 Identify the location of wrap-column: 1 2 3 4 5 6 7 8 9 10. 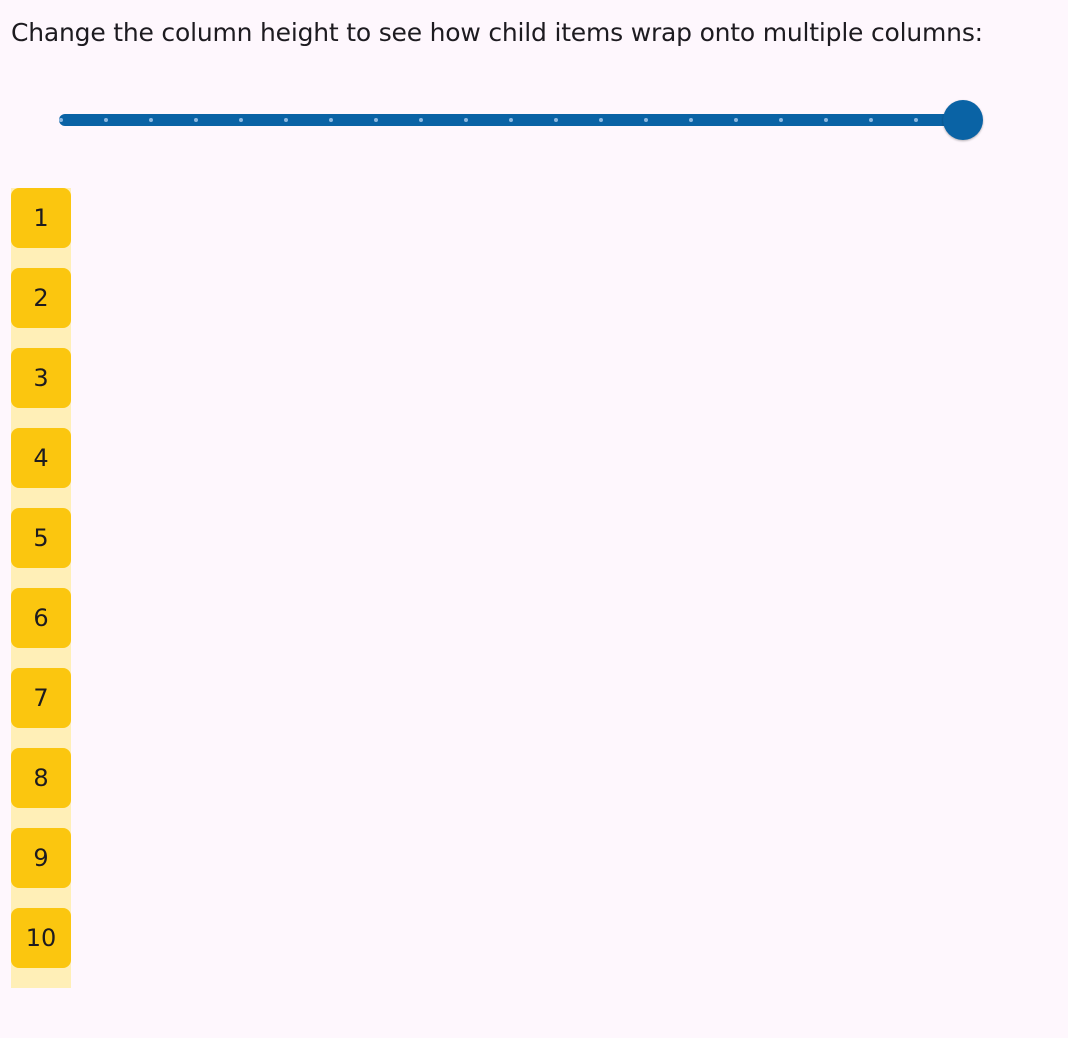
(41, 588).